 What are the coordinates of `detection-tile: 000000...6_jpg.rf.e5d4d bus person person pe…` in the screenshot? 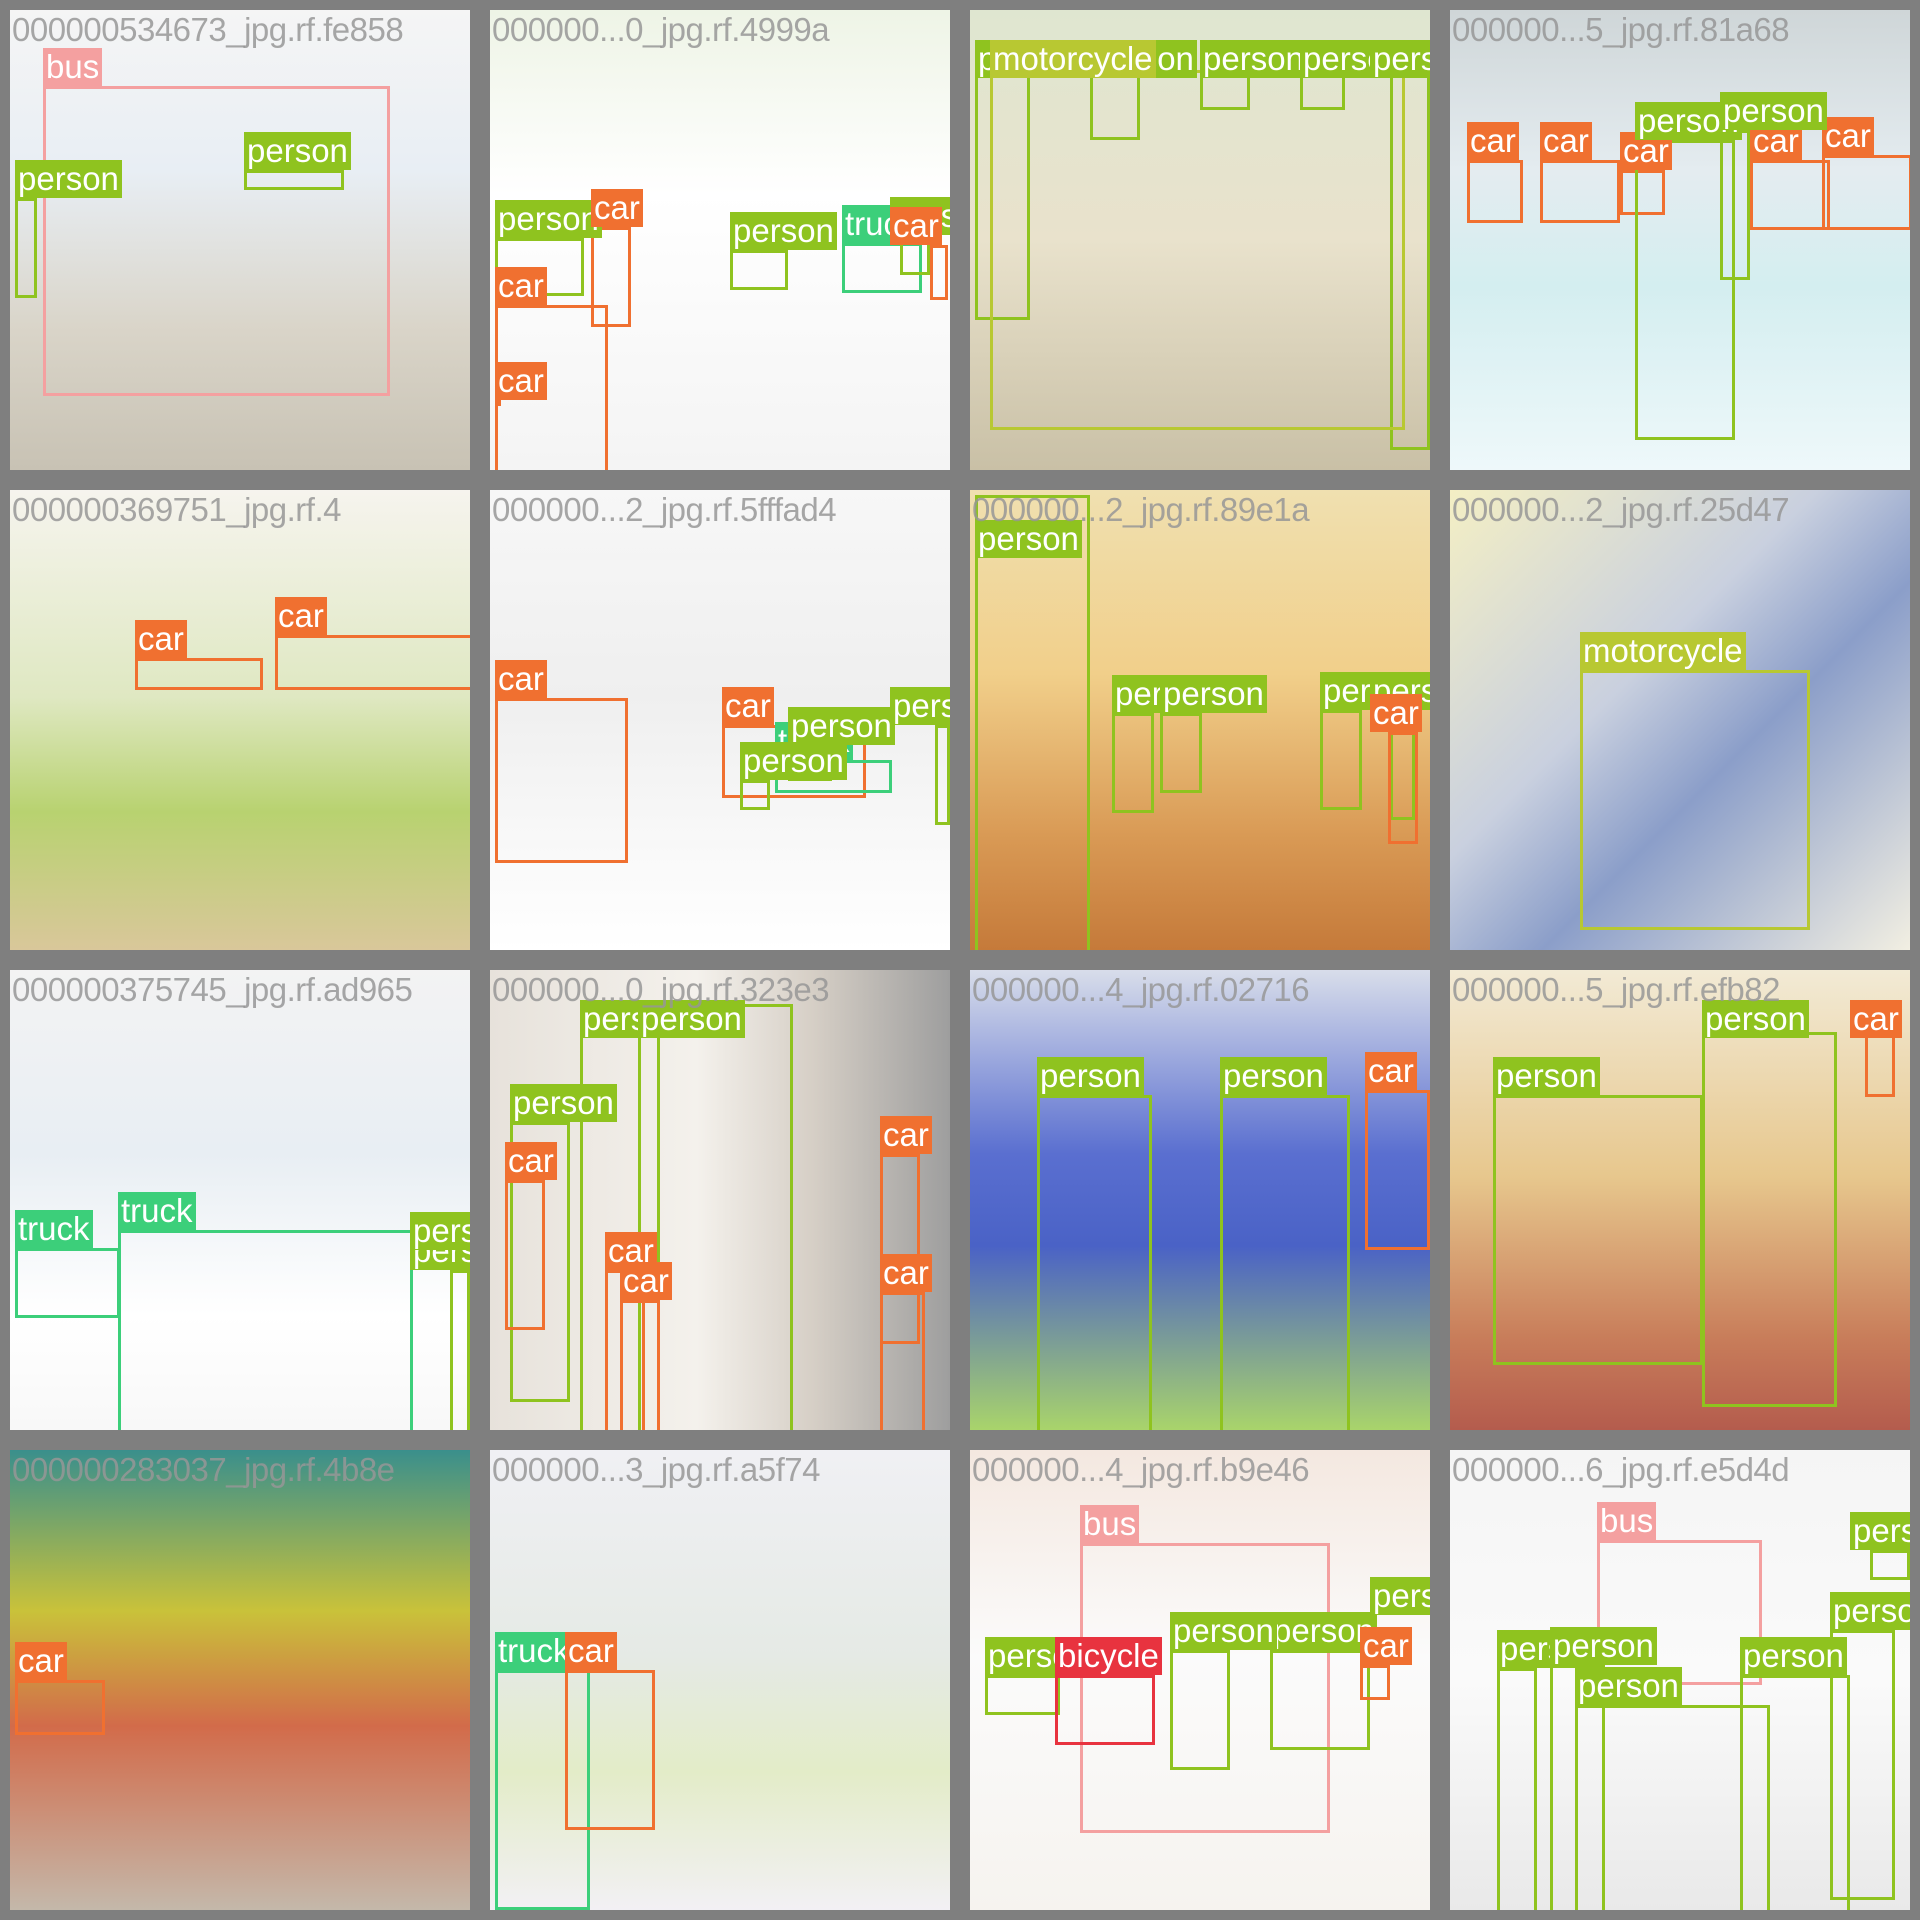 It's located at (1680, 1680).